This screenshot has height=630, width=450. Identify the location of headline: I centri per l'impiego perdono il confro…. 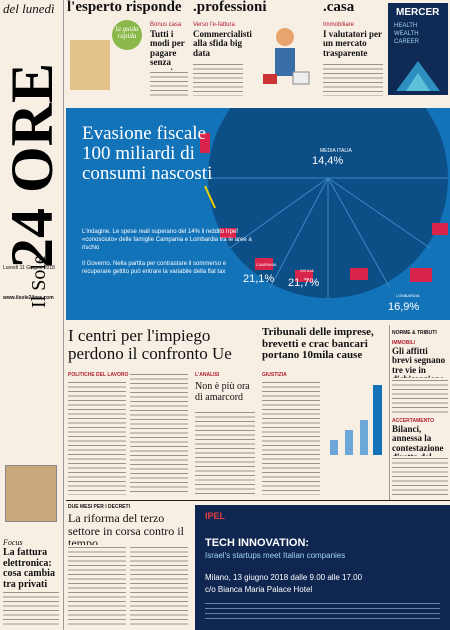
(150, 344).